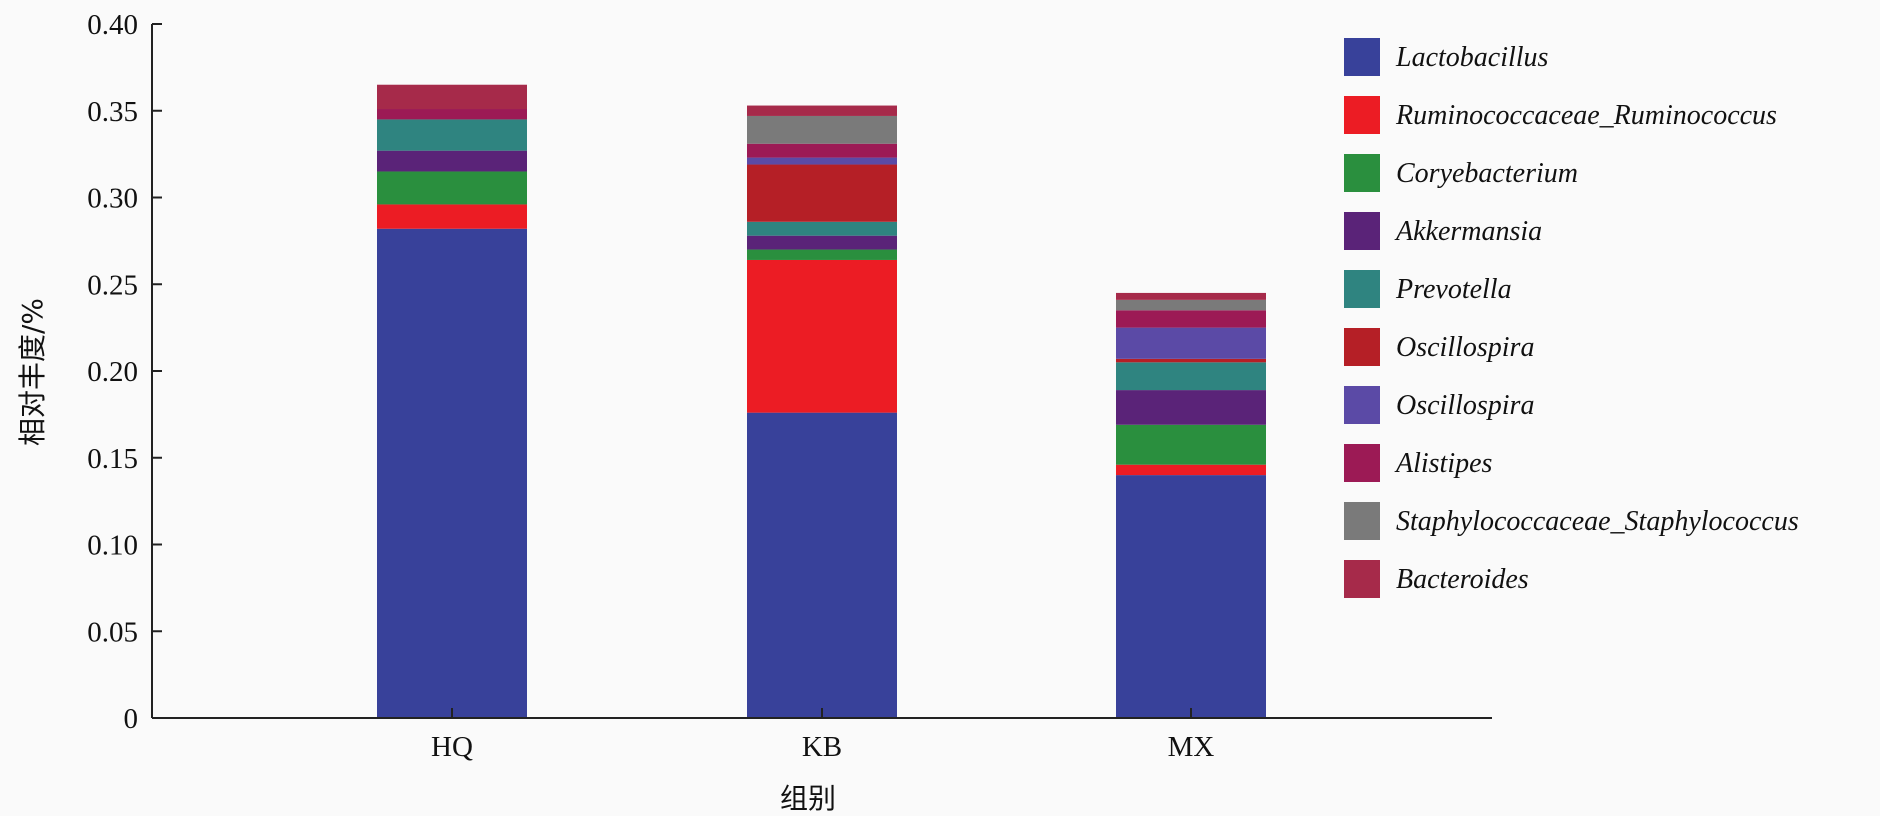  I want to click on y-tick-label: 0.40, so click(112, 25).